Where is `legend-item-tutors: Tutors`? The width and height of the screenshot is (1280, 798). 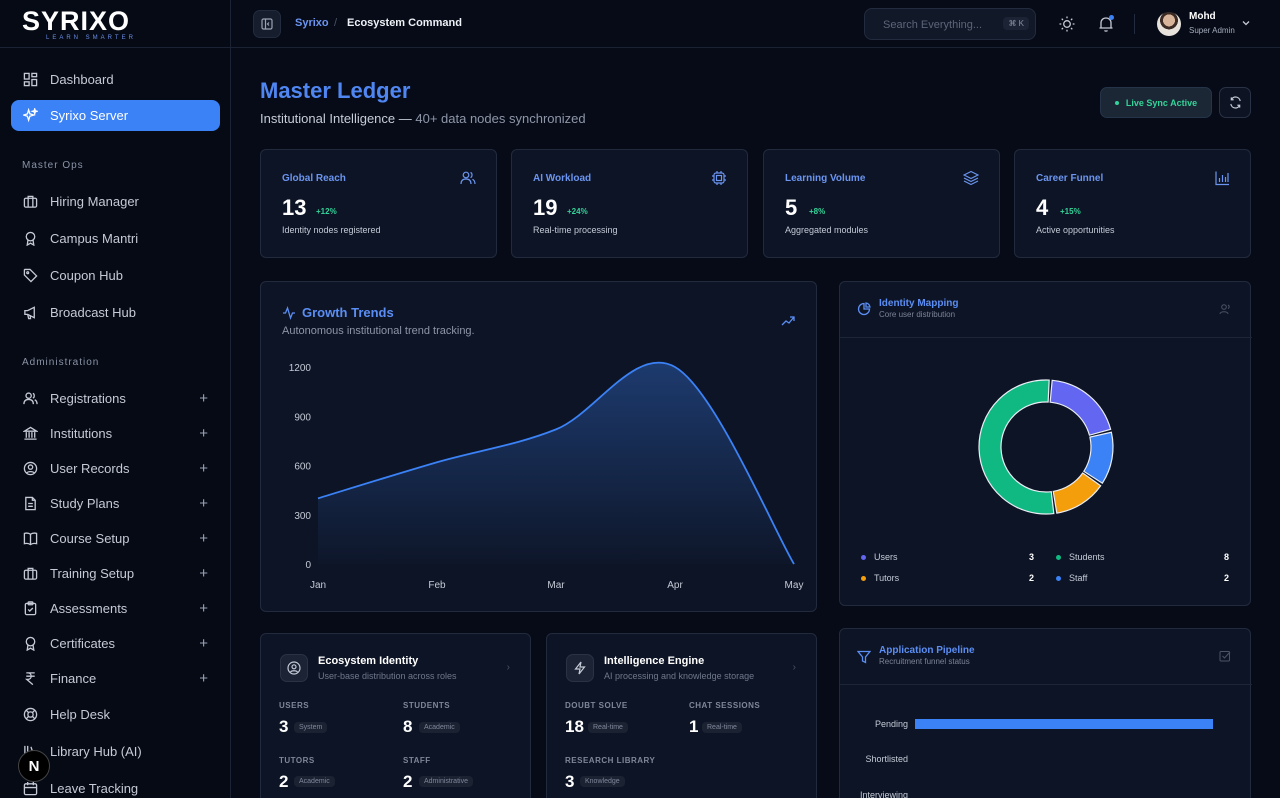
legend-item-tutors: Tutors is located at coordinates (880, 578).